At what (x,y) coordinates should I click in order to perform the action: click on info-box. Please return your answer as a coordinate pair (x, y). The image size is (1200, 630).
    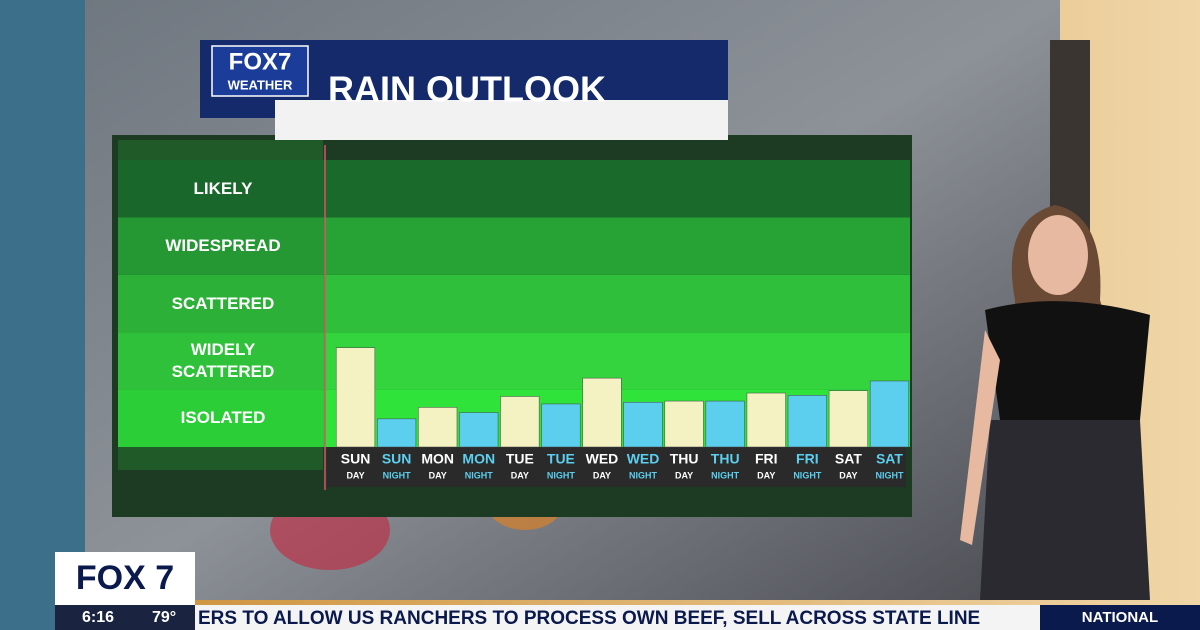
    Looking at the image, I should click on (125, 617).